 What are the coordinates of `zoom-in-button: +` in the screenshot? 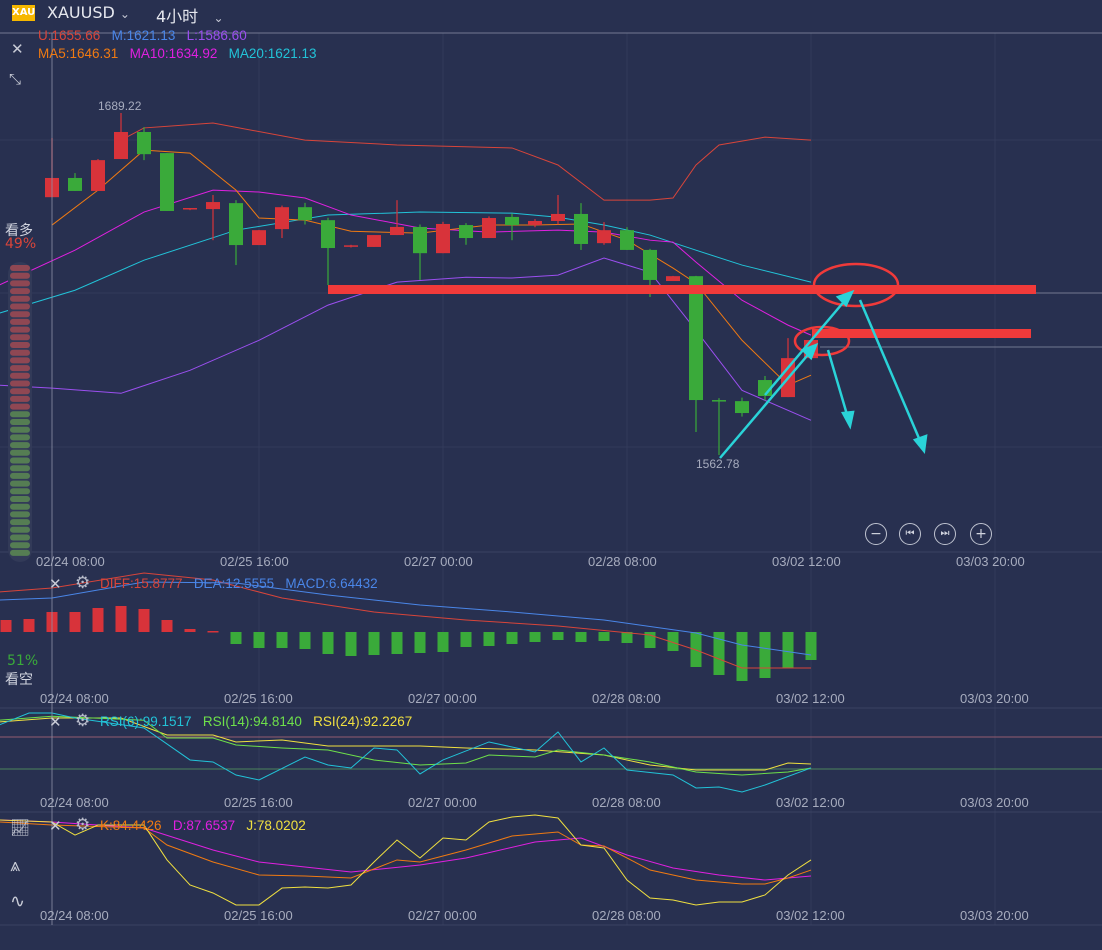 It's located at (981, 534).